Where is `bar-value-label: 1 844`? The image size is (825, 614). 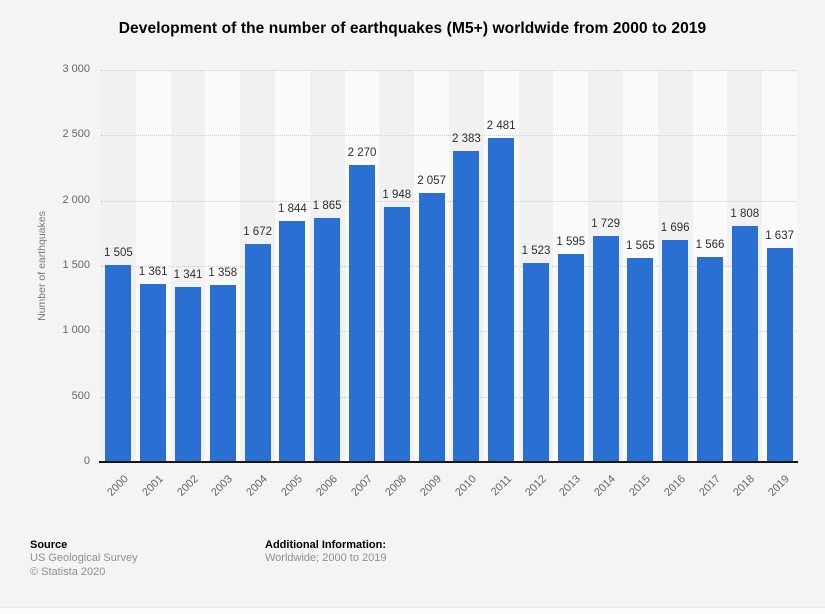
bar-value-label: 1 844 is located at coordinates (292, 209).